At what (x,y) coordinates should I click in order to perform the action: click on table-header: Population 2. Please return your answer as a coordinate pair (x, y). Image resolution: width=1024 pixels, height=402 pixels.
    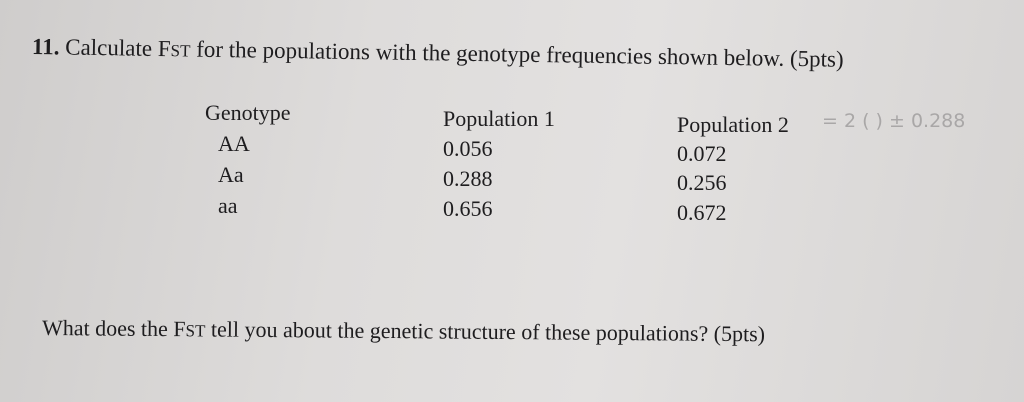
    Looking at the image, I should click on (733, 124).